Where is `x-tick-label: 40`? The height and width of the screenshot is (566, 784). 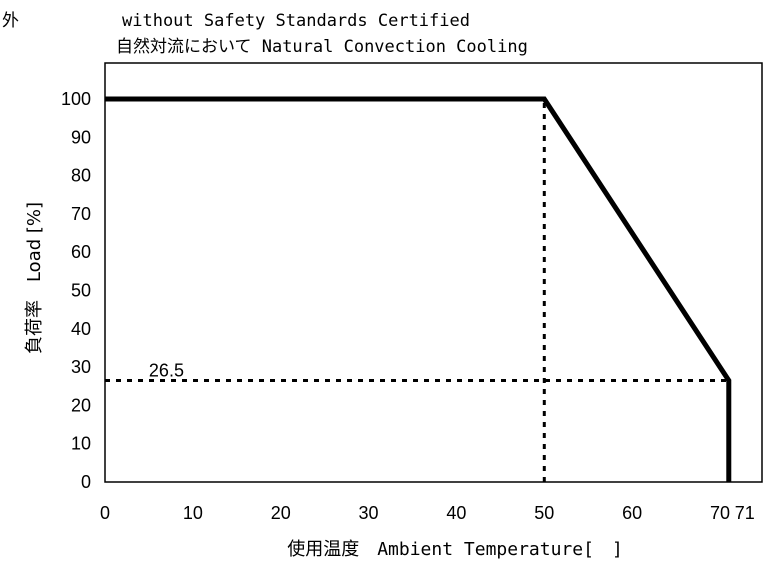
x-tick-label: 40 is located at coordinates (456, 513).